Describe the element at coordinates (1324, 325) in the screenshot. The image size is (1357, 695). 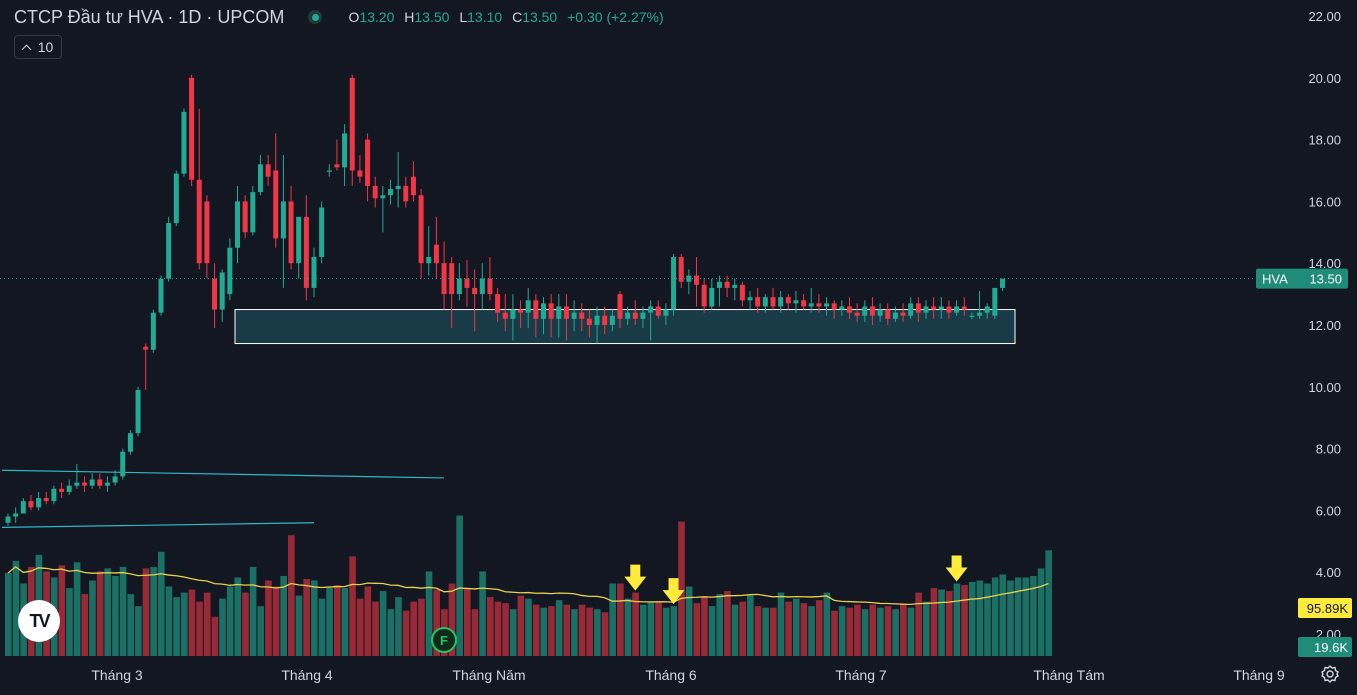
I see `price-tick-label: 12.00` at that location.